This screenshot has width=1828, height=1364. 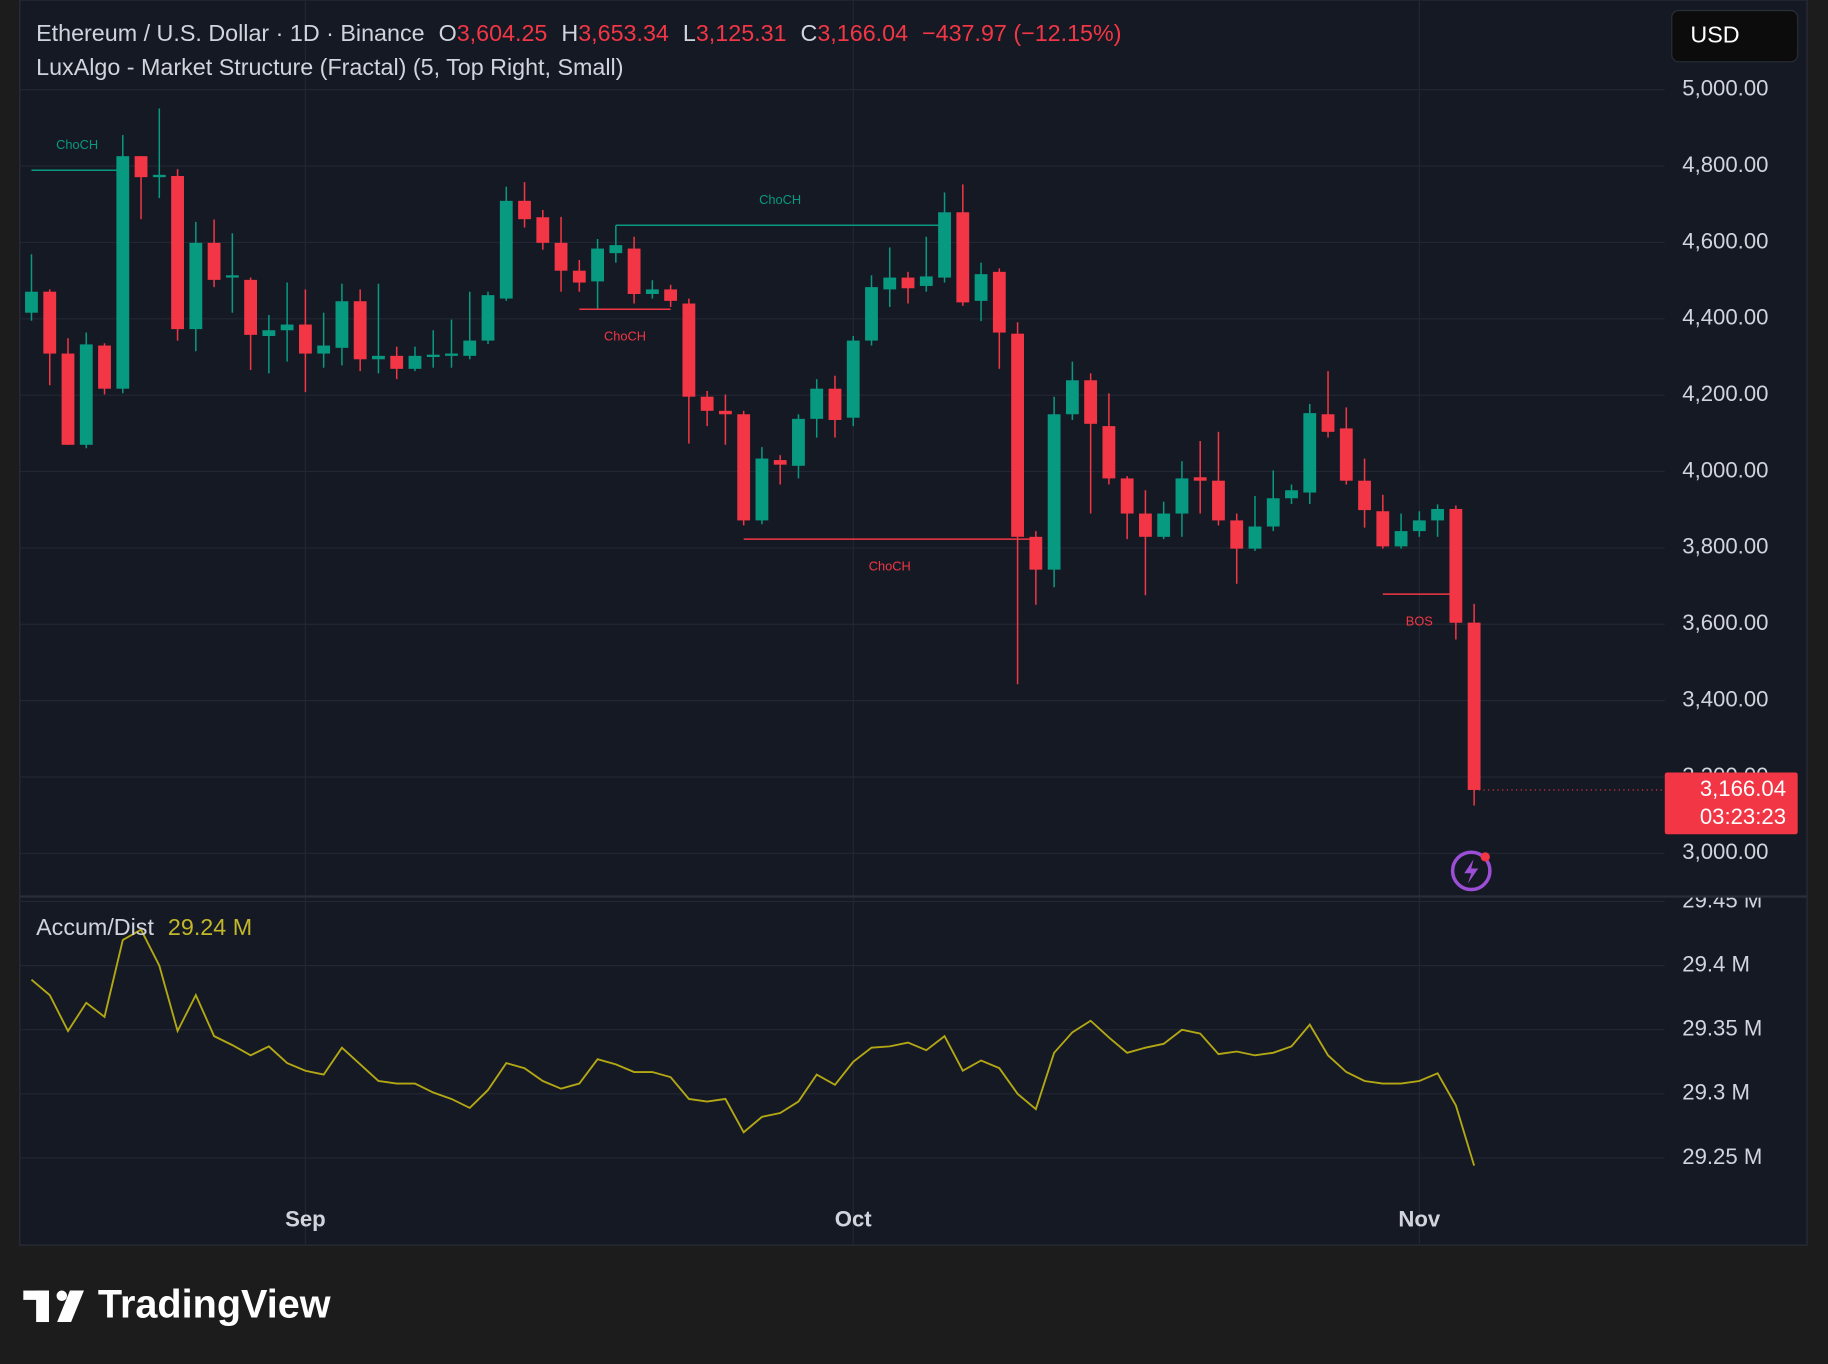 I want to click on currency-button, so click(x=1735, y=36).